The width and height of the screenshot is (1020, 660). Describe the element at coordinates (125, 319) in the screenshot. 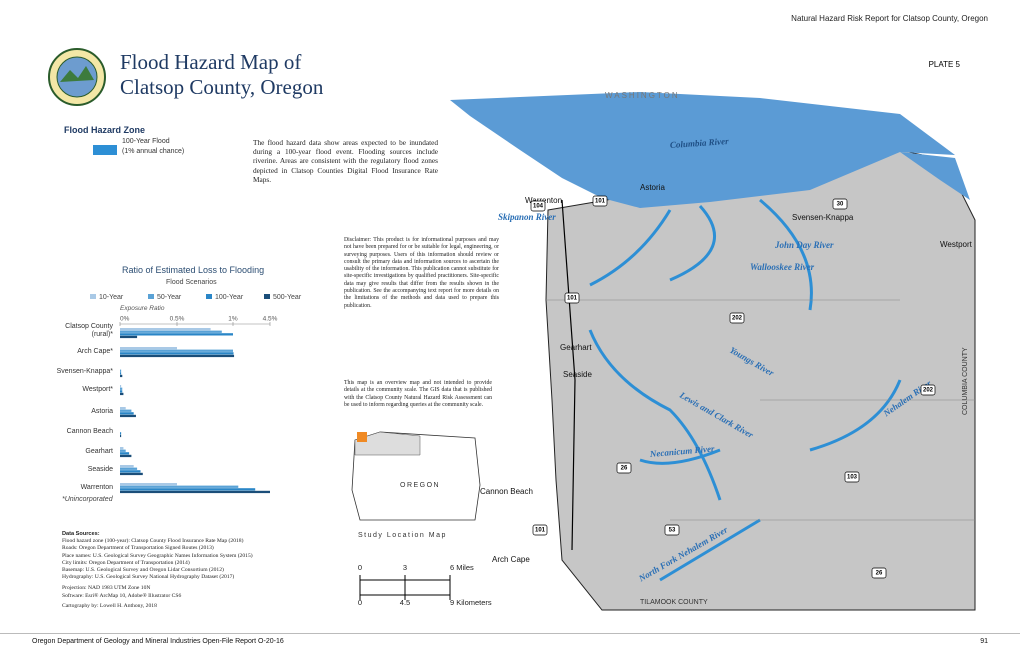

I see `x-tick-label: 0%` at that location.